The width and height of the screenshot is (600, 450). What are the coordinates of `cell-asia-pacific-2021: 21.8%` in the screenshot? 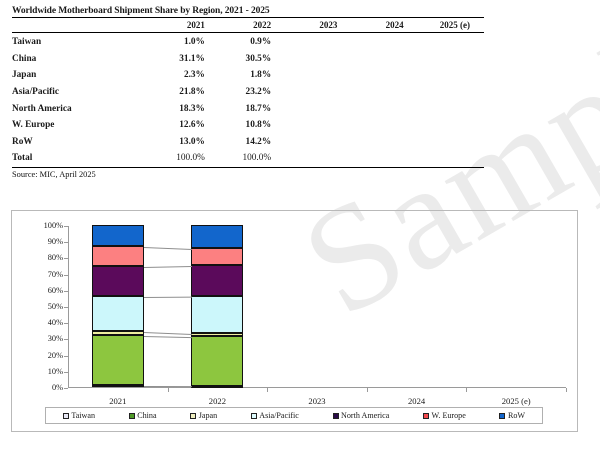 It's located at (192, 92).